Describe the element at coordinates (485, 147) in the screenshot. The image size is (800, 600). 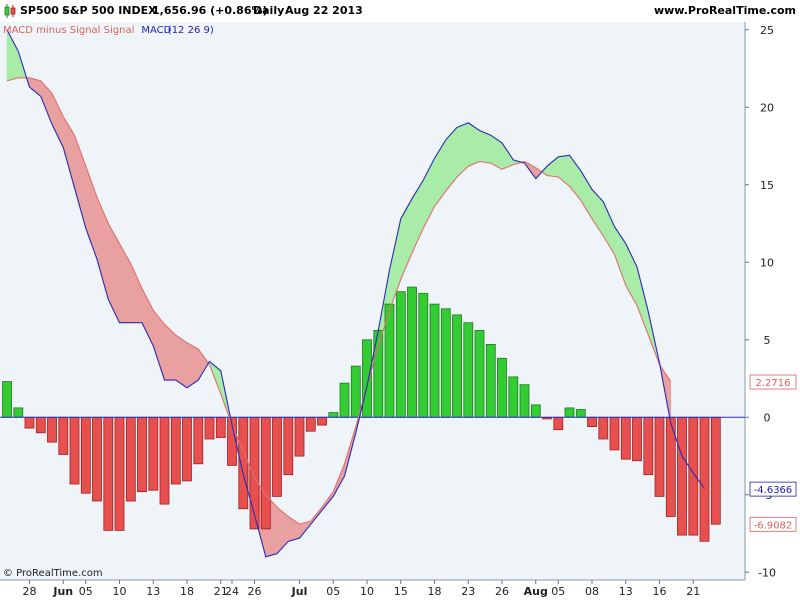
I see `fill-segment-up` at that location.